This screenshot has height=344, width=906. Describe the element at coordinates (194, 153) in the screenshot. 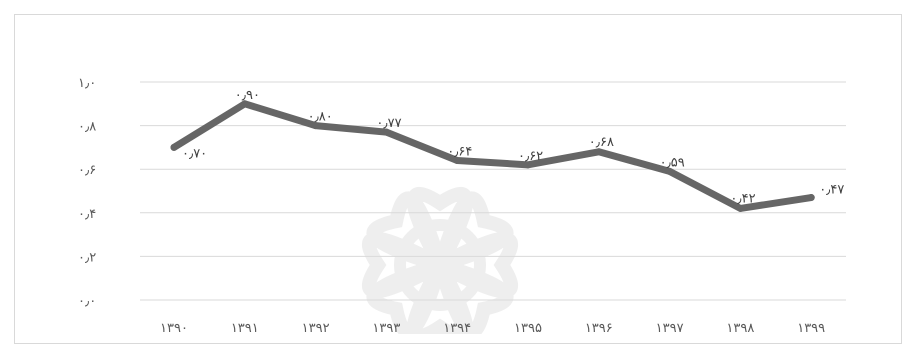

I see `data-label: ۰٫۷۰` at that location.